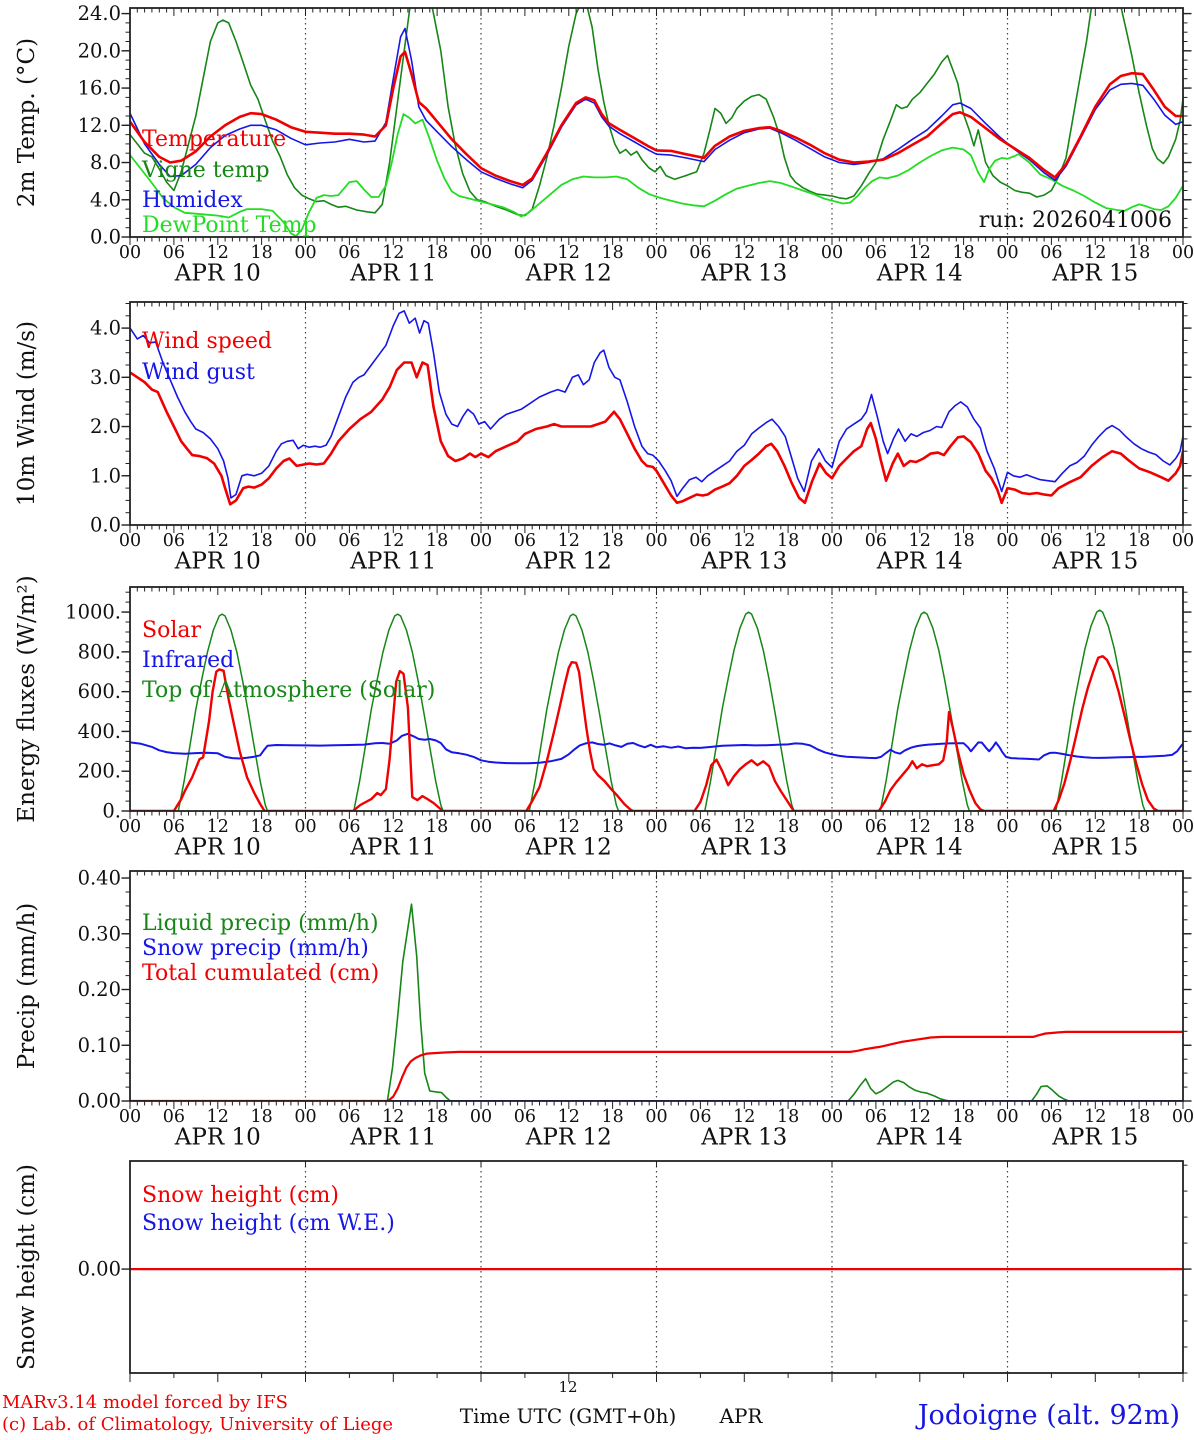 Image resolution: width=1194 pixels, height=1440 pixels. I want to click on y-tick-label: 200., so click(99, 771).